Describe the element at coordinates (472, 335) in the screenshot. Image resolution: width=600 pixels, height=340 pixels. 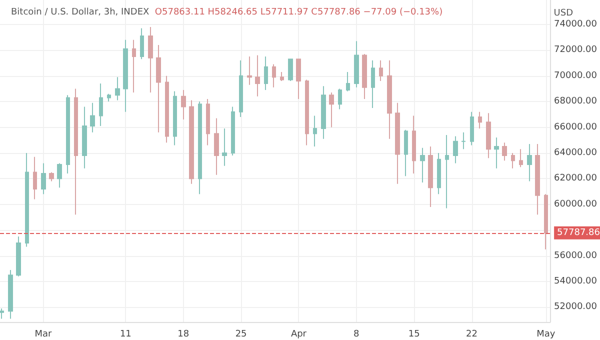
I see `x-tick-label: 22` at that location.